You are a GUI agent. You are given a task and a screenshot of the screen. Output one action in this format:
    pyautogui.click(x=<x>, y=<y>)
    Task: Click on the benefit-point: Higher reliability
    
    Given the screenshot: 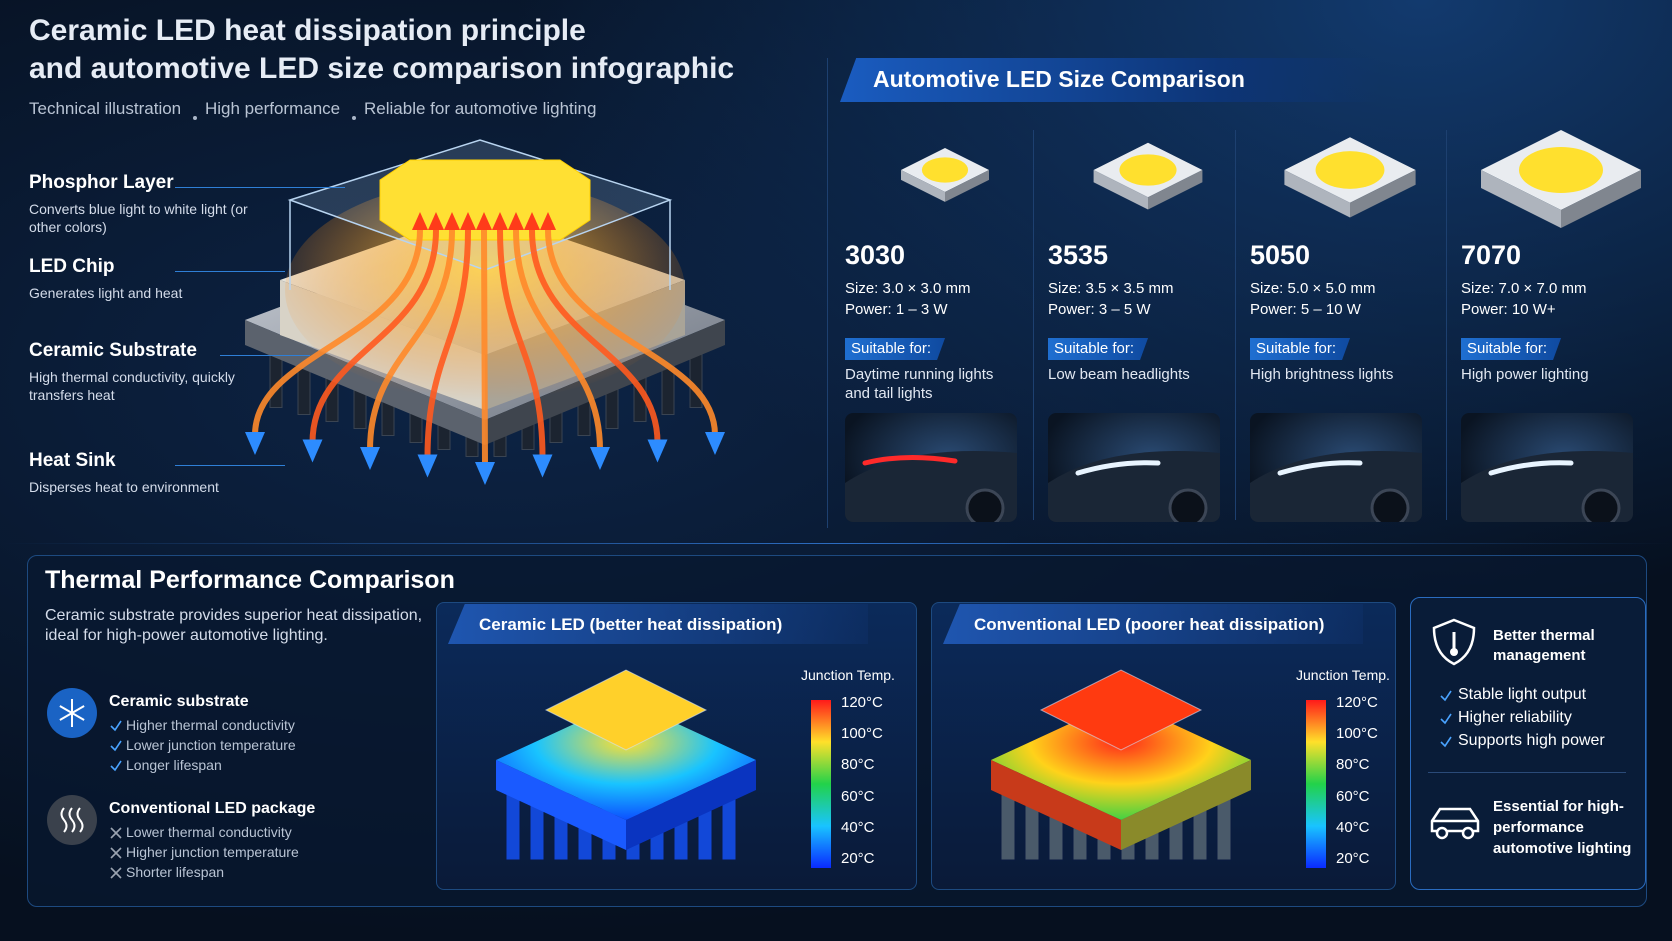 What is the action you would take?
    pyautogui.click(x=1515, y=717)
    